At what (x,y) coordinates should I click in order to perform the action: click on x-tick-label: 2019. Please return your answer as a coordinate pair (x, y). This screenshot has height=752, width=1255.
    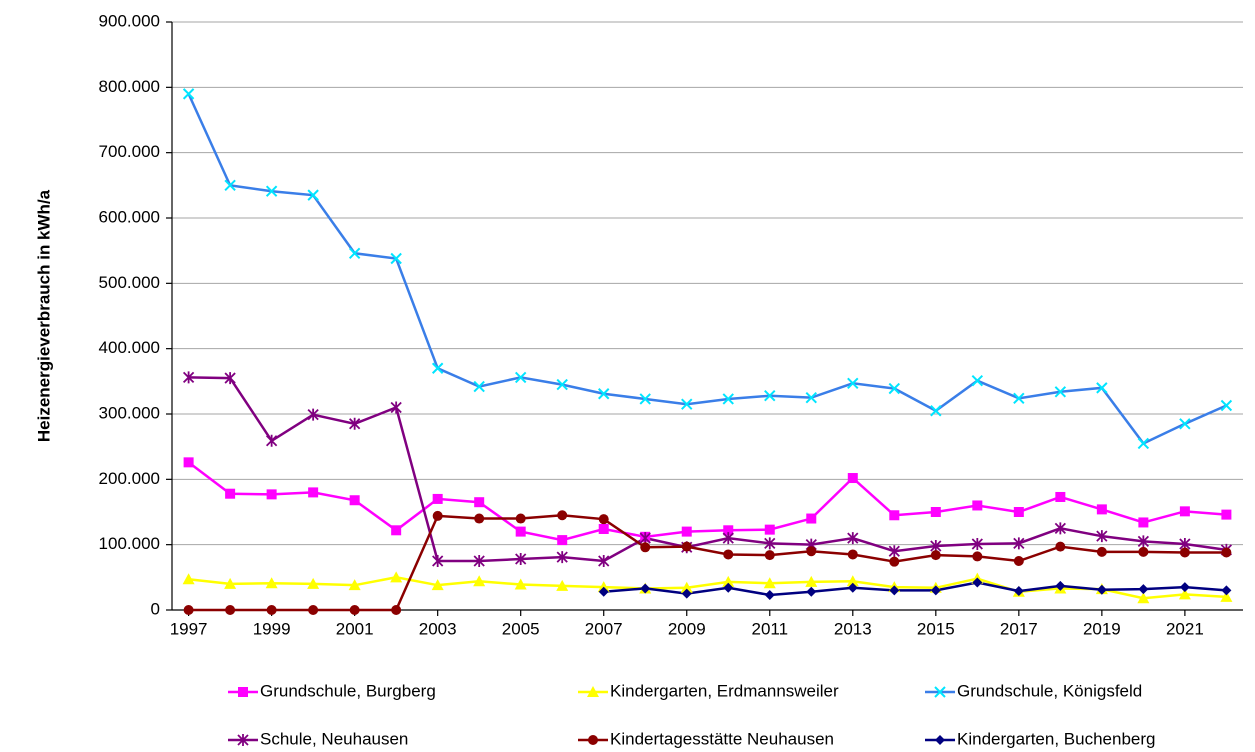
    Looking at the image, I should click on (1102, 628).